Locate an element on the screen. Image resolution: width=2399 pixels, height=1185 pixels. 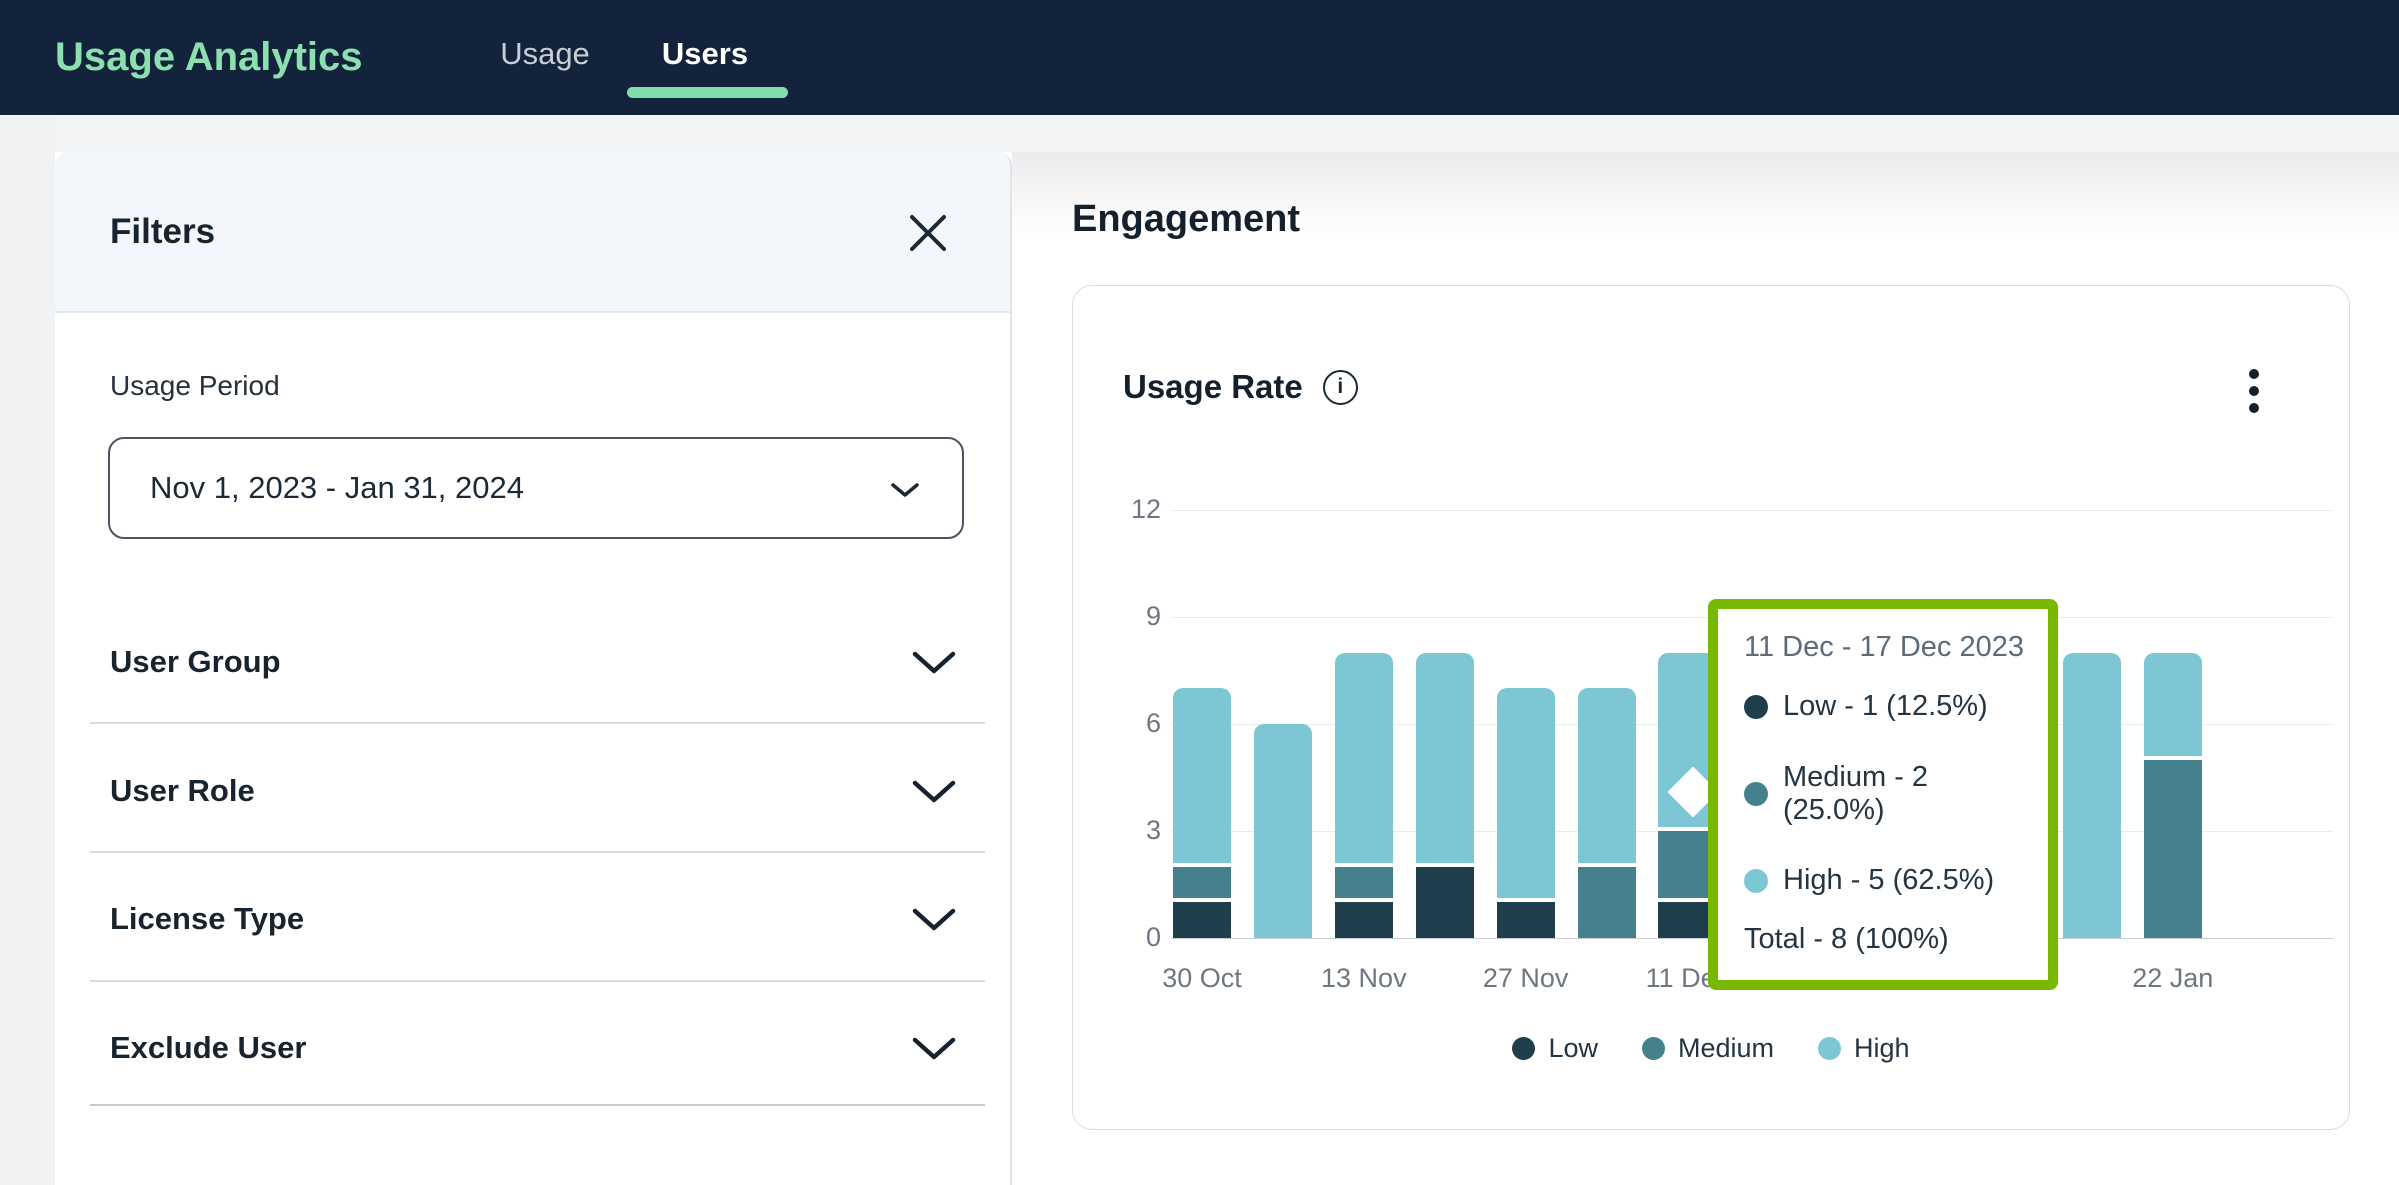
y-axis-tick-0: 0 is located at coordinates (1153, 937).